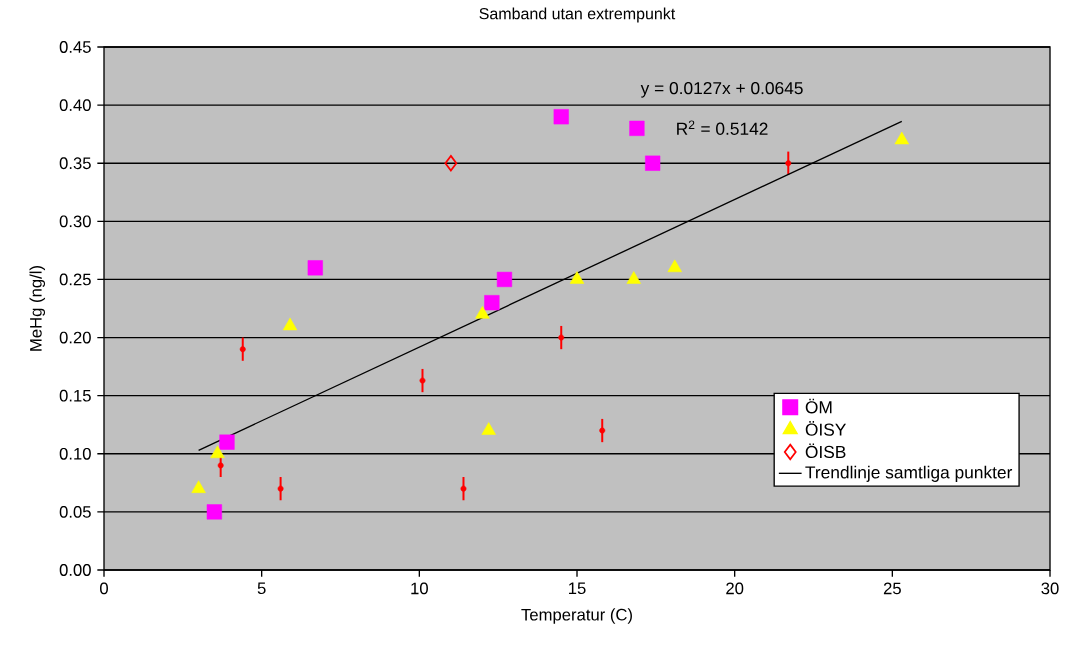 The height and width of the screenshot is (657, 1066). I want to click on y-tick-label: 0.40, so click(75, 105).